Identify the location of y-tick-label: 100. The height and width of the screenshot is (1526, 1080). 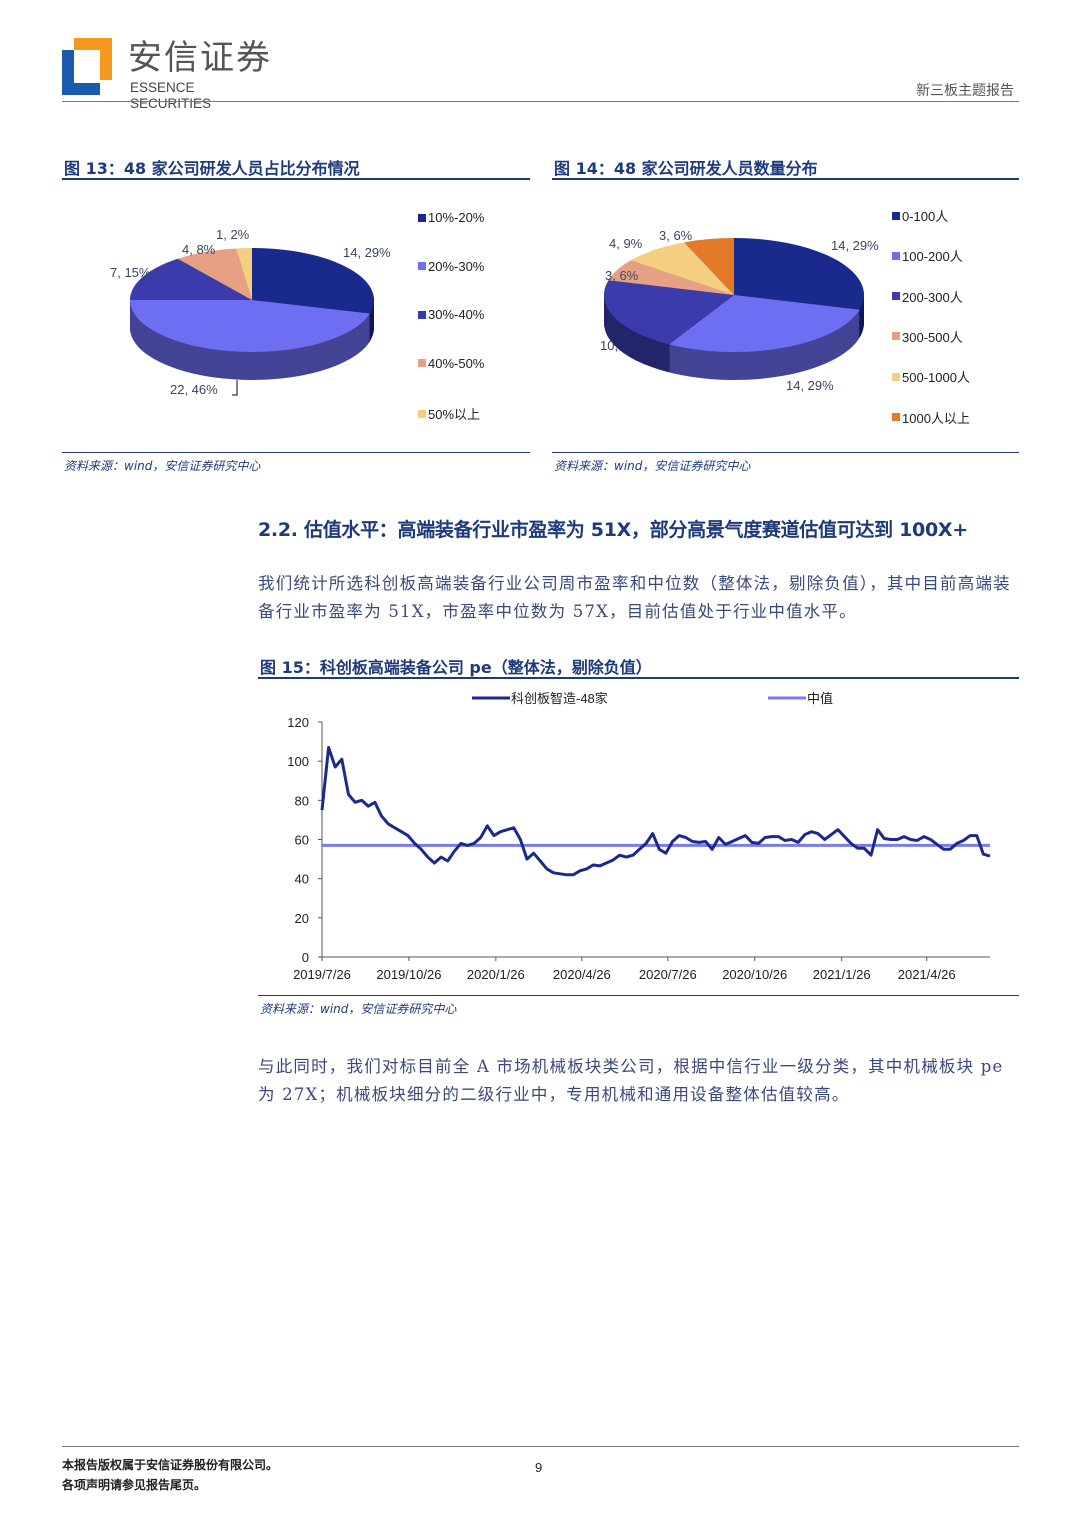
(298, 761).